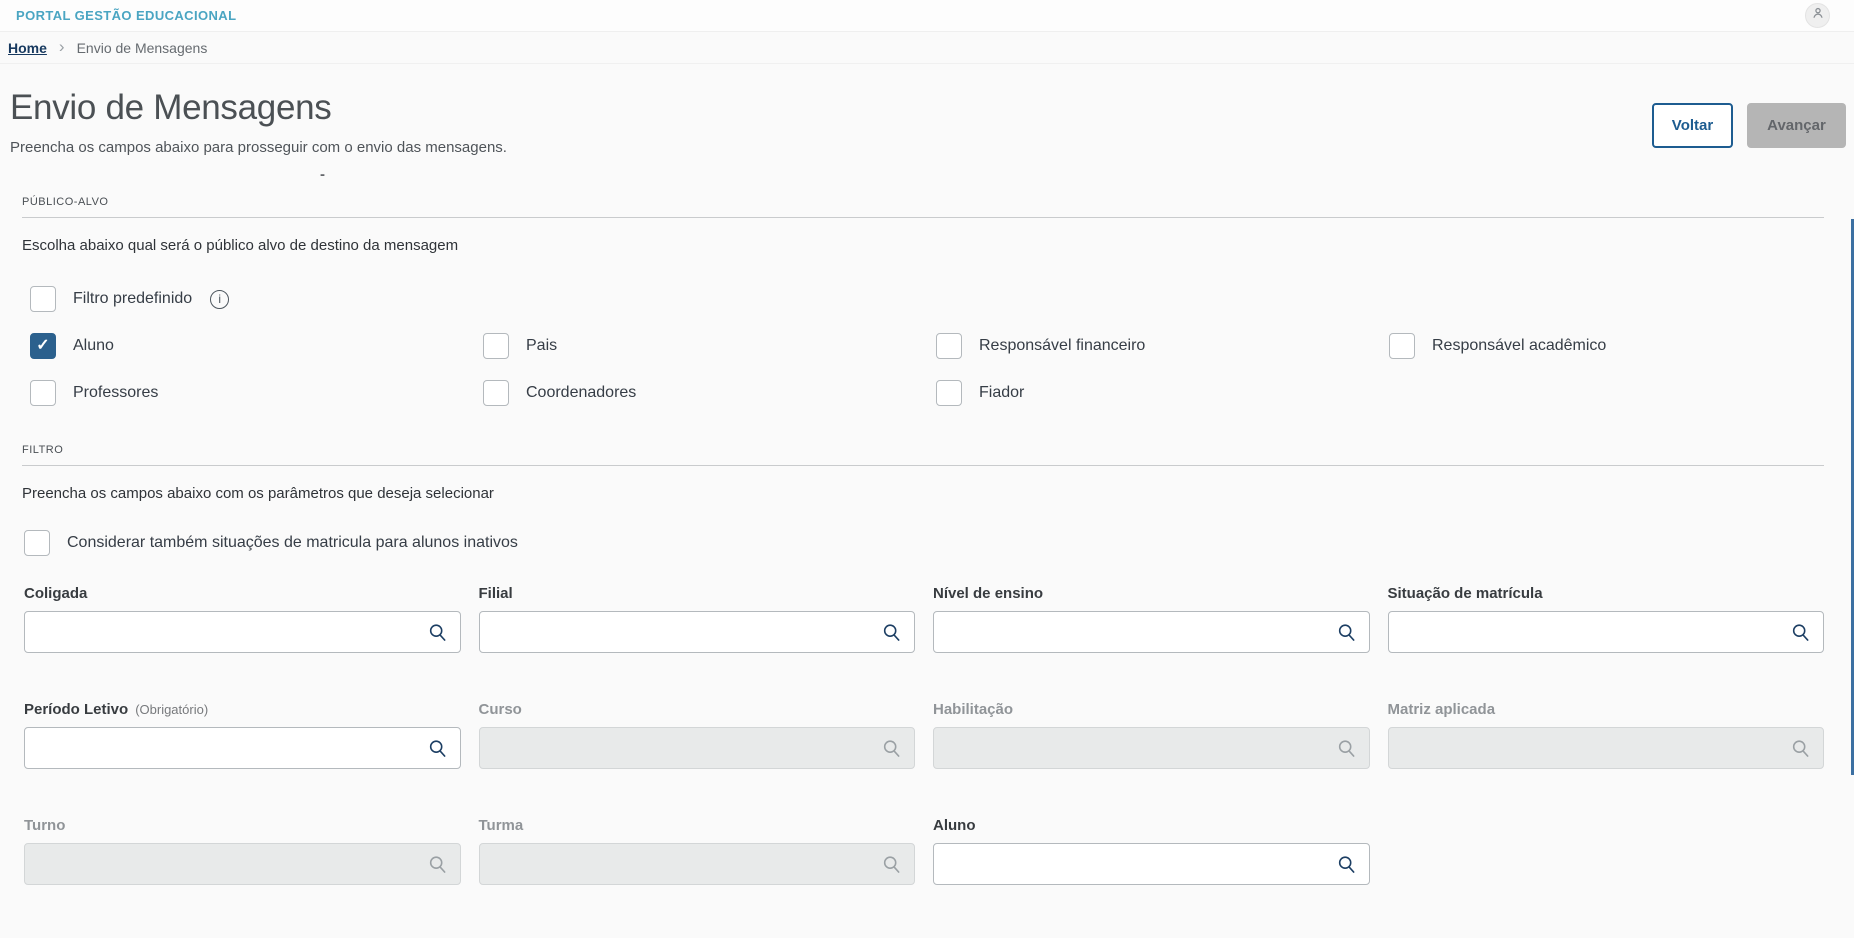 This screenshot has height=938, width=1854. What do you see at coordinates (927, 16) in the screenshot?
I see `top-bar: PORTAL GESTÃO EDUCACIONAL` at bounding box center [927, 16].